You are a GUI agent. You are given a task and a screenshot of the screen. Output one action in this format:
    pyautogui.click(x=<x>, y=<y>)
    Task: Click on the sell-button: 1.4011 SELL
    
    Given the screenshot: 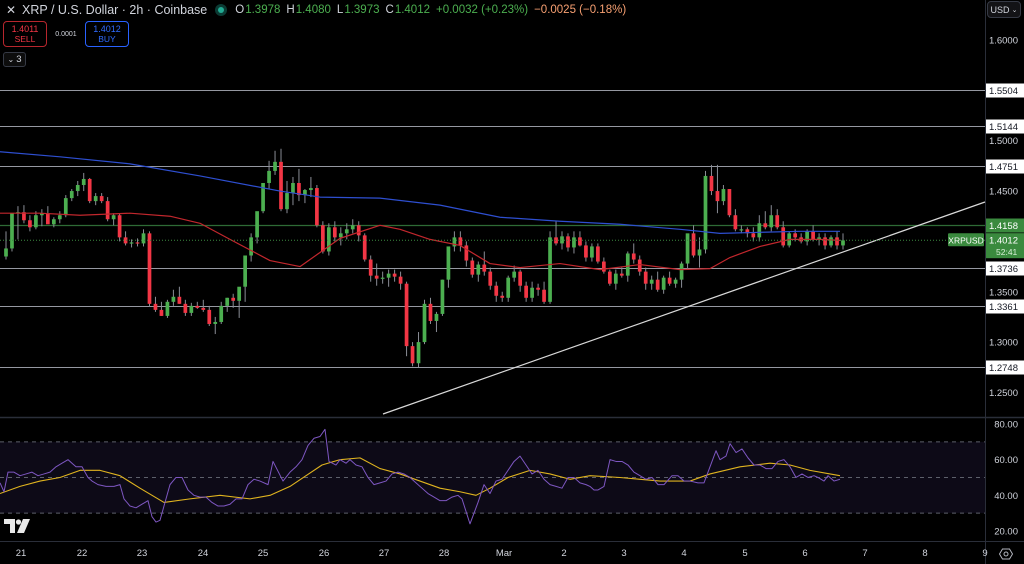 What is the action you would take?
    pyautogui.click(x=25, y=34)
    